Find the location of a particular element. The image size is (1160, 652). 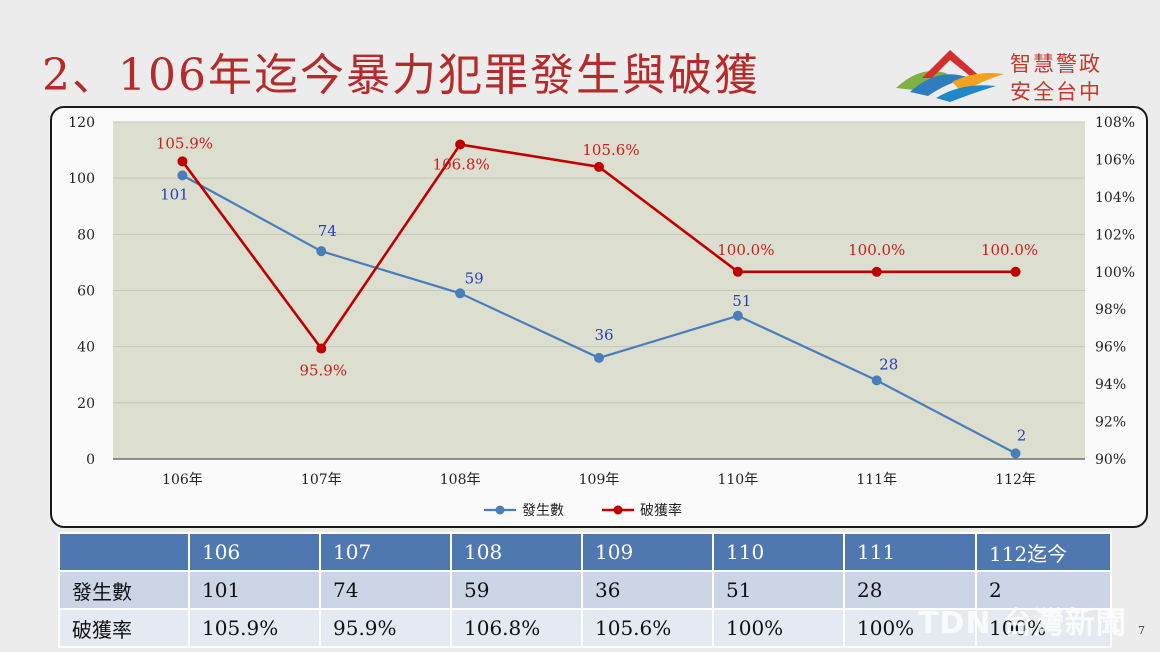

table-cell: 105.6% is located at coordinates (647, 628).